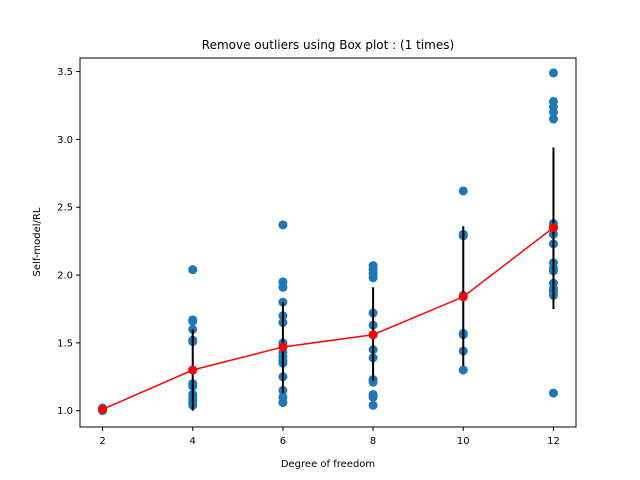 The width and height of the screenshot is (640, 480). Describe the element at coordinates (463, 441) in the screenshot. I see `x-tick-label: 10` at that location.